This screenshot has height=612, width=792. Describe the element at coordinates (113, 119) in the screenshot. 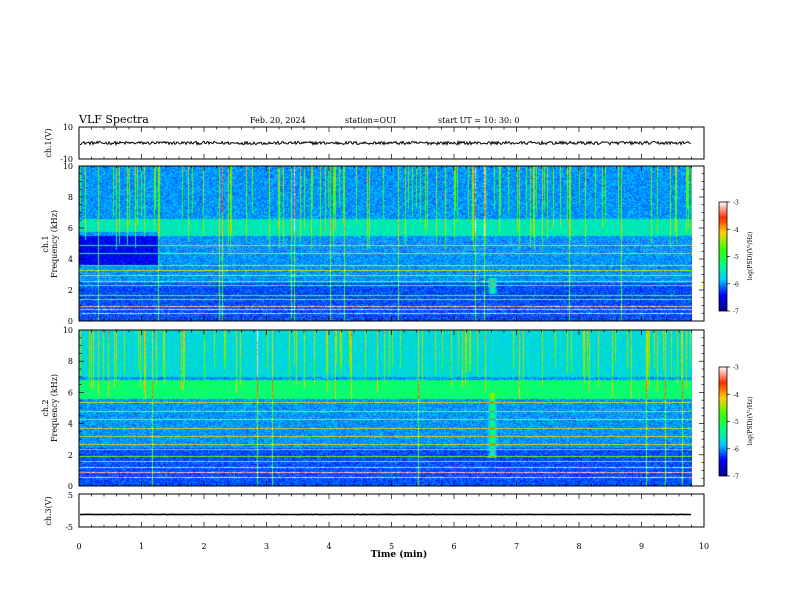

I see `chart-title: VLF Spectra` at that location.